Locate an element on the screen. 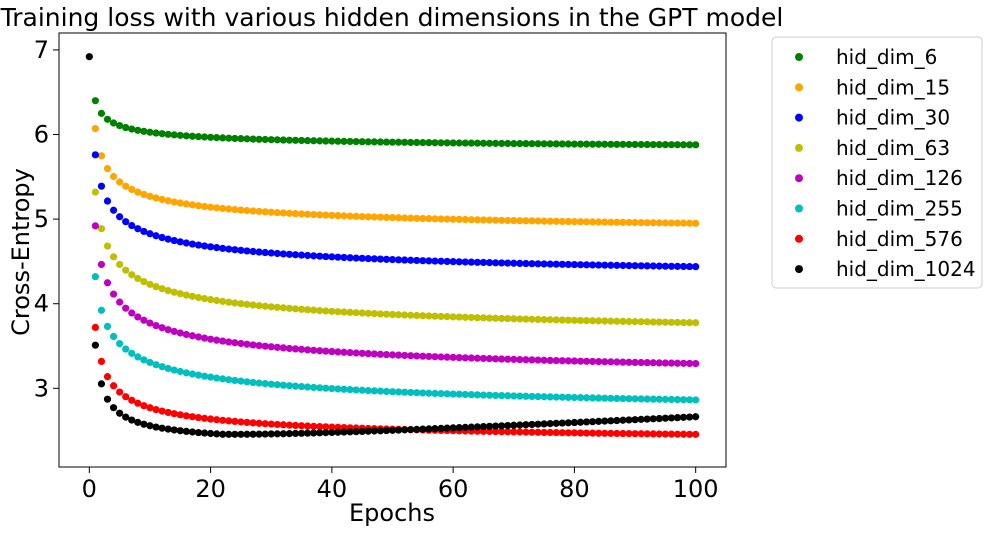  x-axis-label: Epochs is located at coordinates (392, 513).